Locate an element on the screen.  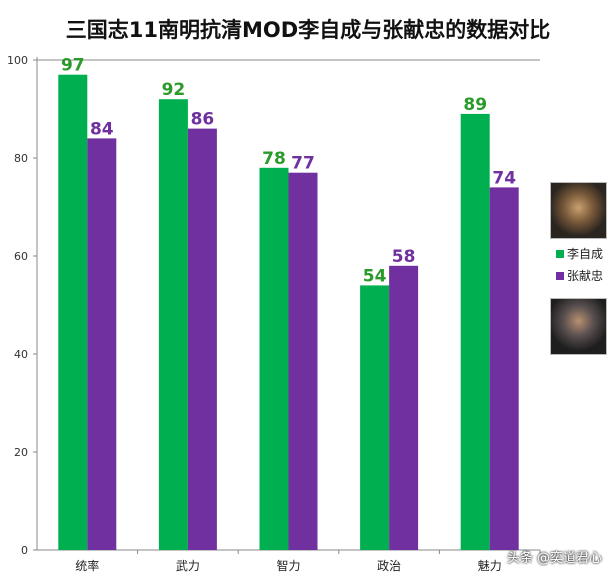
data-label: 86 is located at coordinates (203, 120).